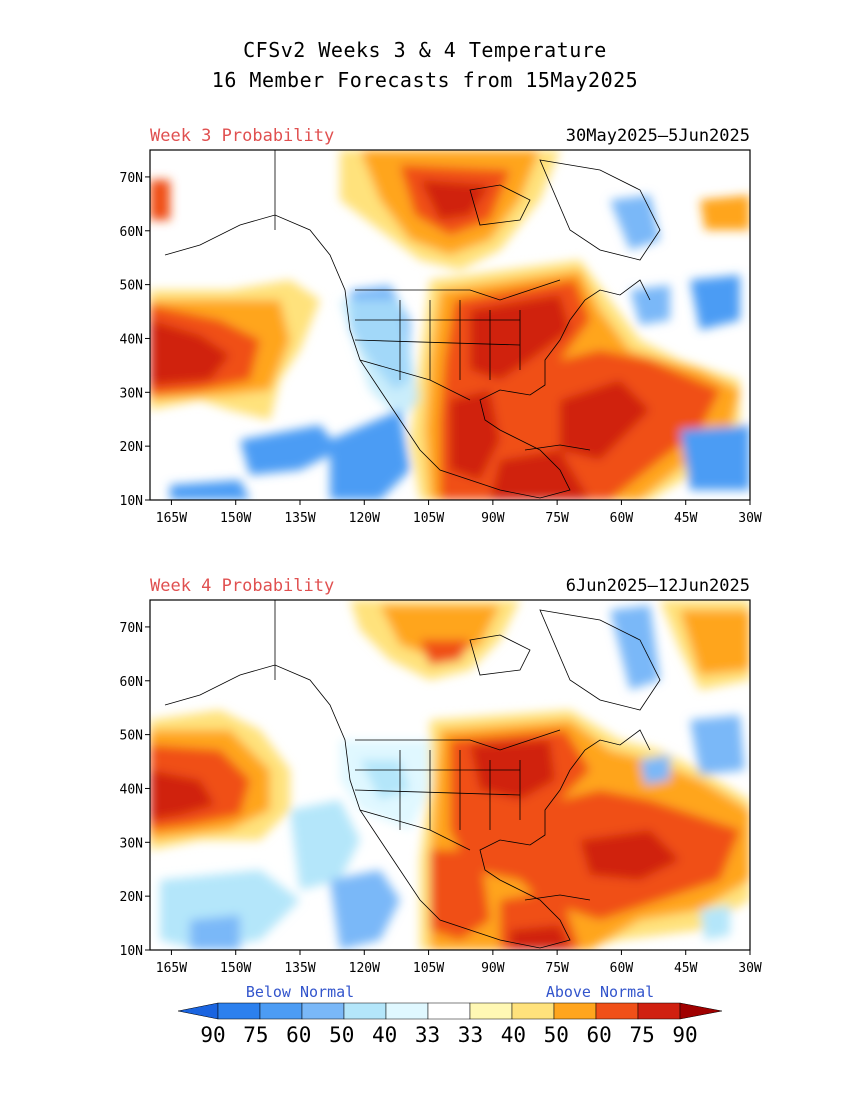 This screenshot has width=850, height=1100. What do you see at coordinates (242, 136) in the screenshot?
I see `week3-panel-label: Week 3 Probability` at bounding box center [242, 136].